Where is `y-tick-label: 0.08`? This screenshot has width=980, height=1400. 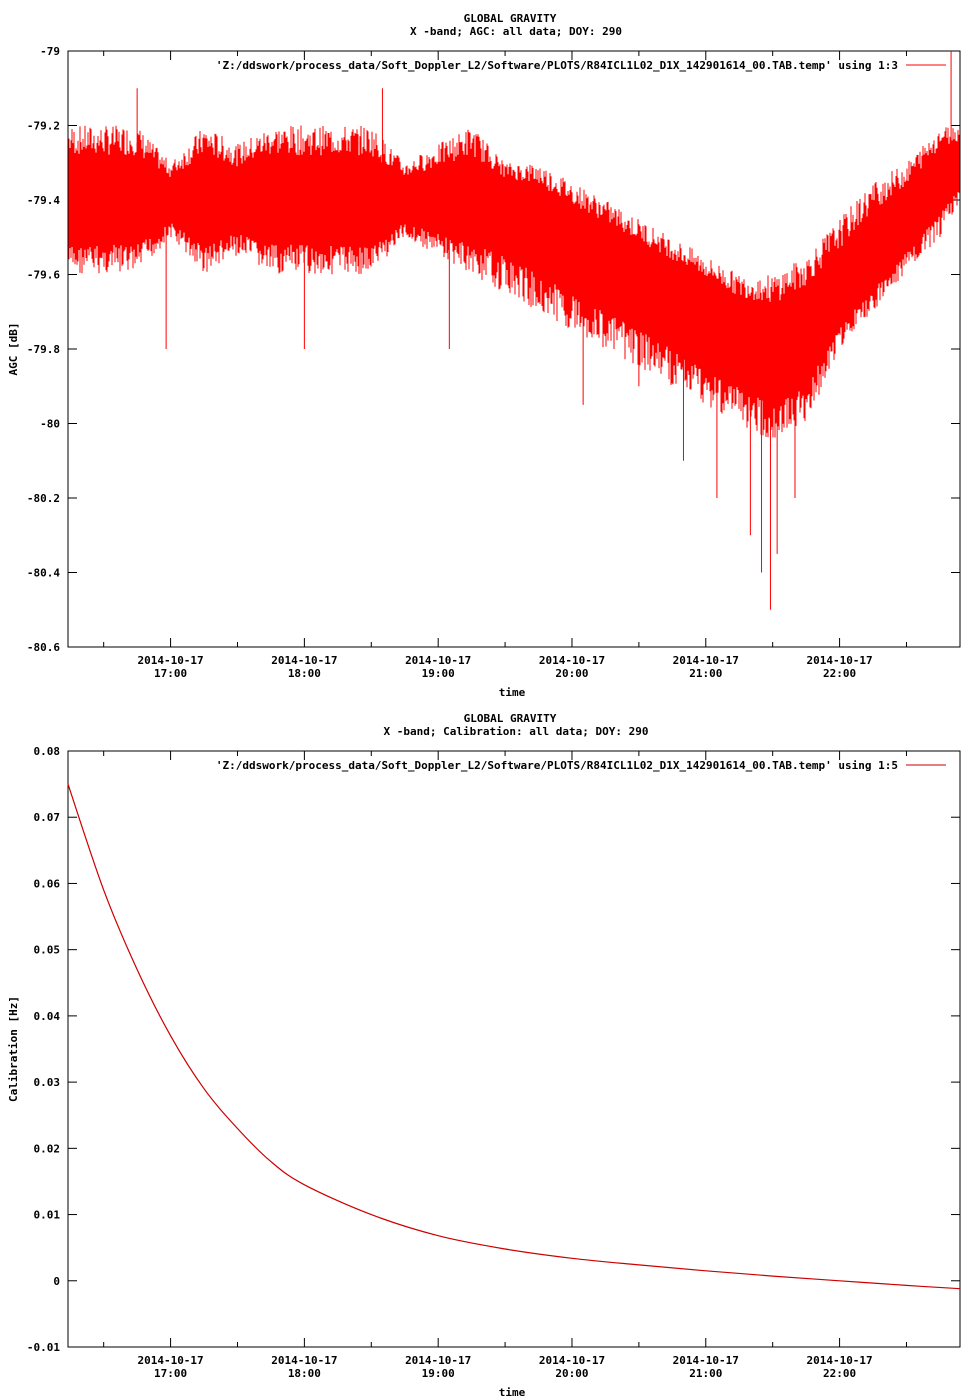
y-tick-label: 0.08 is located at coordinates (47, 751).